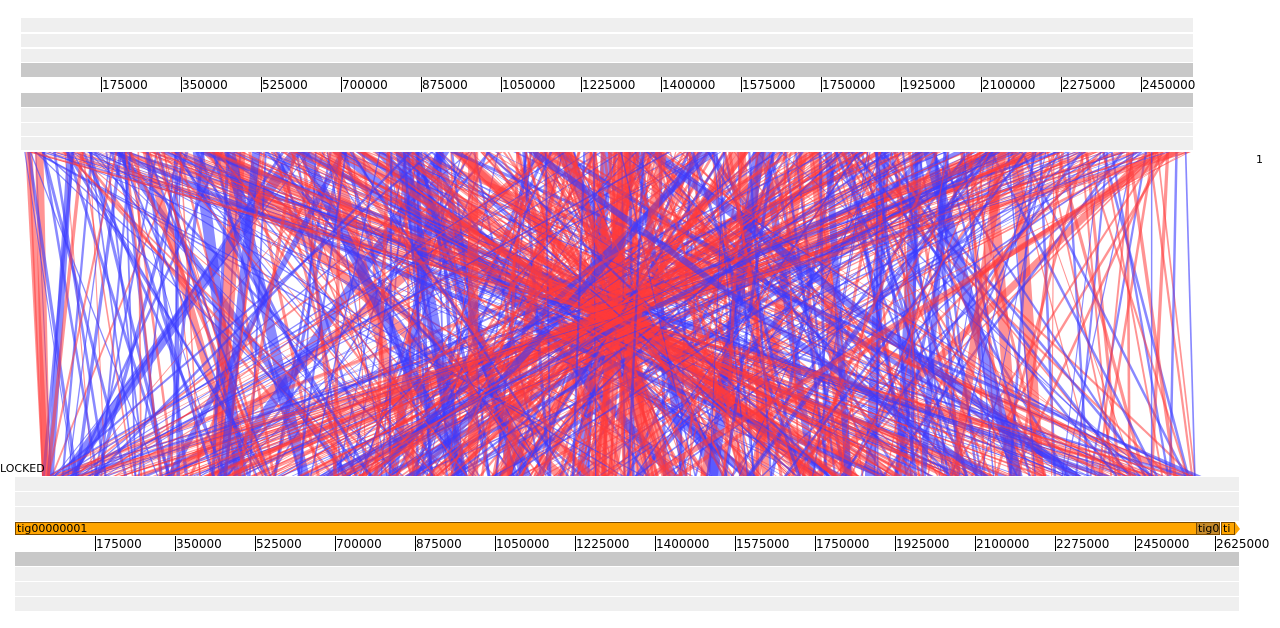 The height and width of the screenshot is (628, 1280). I want to click on bottom-sequence-bar, so click(627, 559).